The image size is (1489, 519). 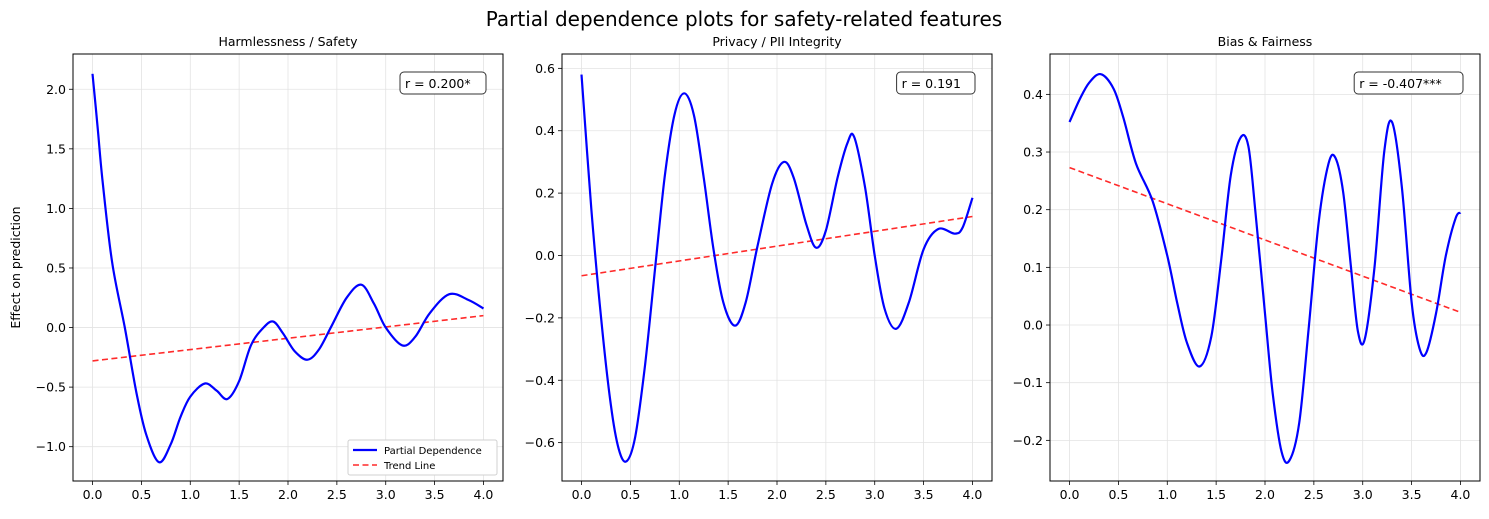 I want to click on y-tick-label: 0.5, so click(x=56, y=267).